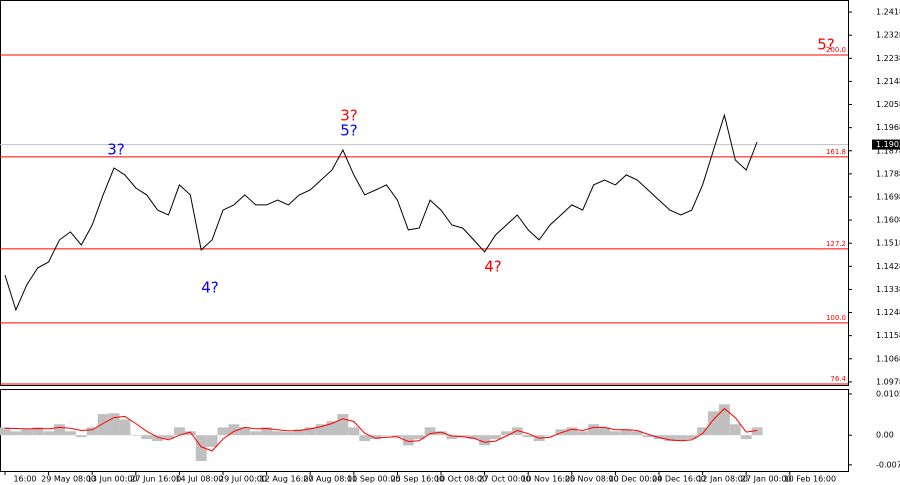 The image size is (900, 485). What do you see at coordinates (766, 479) in the screenshot?
I see `x-tick-label: 27 Jan 00:00` at bounding box center [766, 479].